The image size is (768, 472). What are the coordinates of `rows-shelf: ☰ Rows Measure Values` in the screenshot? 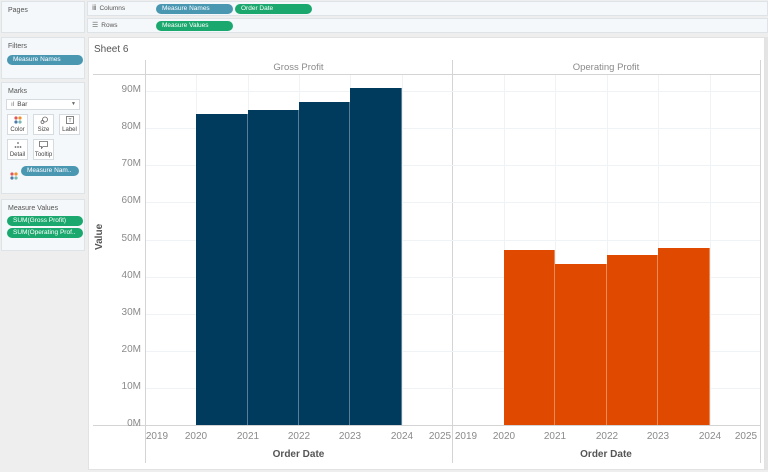 It's located at (427, 25).